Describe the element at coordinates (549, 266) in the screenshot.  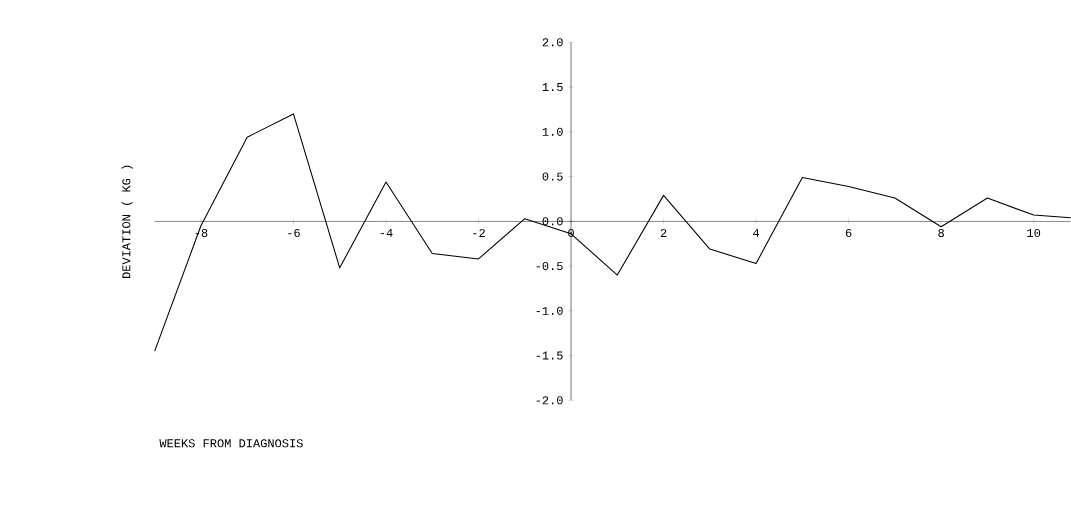
I see `y-tick-label: -0.5` at that location.